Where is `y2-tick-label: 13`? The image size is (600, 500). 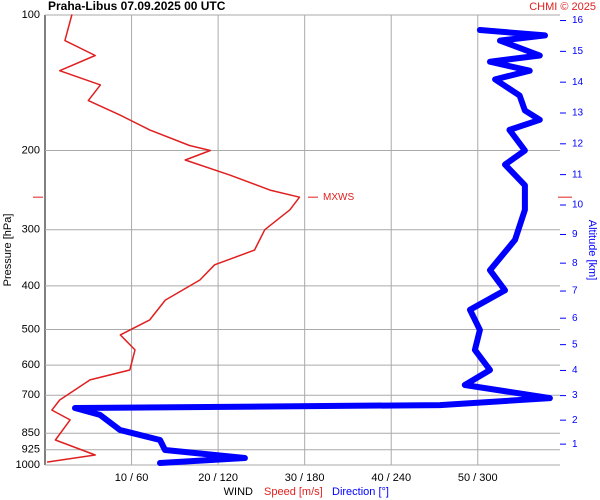 y2-tick-label: 13 is located at coordinates (578, 113).